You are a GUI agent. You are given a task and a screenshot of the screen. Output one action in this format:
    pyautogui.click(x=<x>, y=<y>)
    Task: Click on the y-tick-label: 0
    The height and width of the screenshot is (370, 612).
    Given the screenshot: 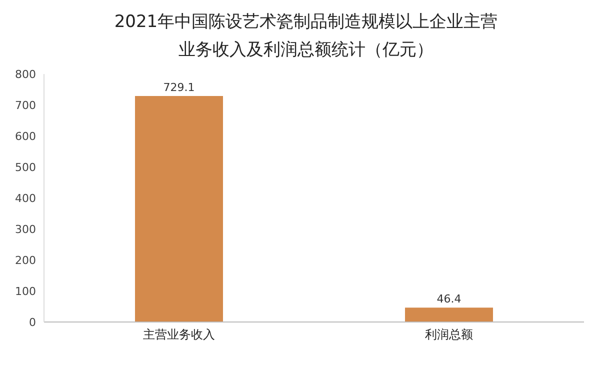 What is the action you would take?
    pyautogui.click(x=32, y=322)
    